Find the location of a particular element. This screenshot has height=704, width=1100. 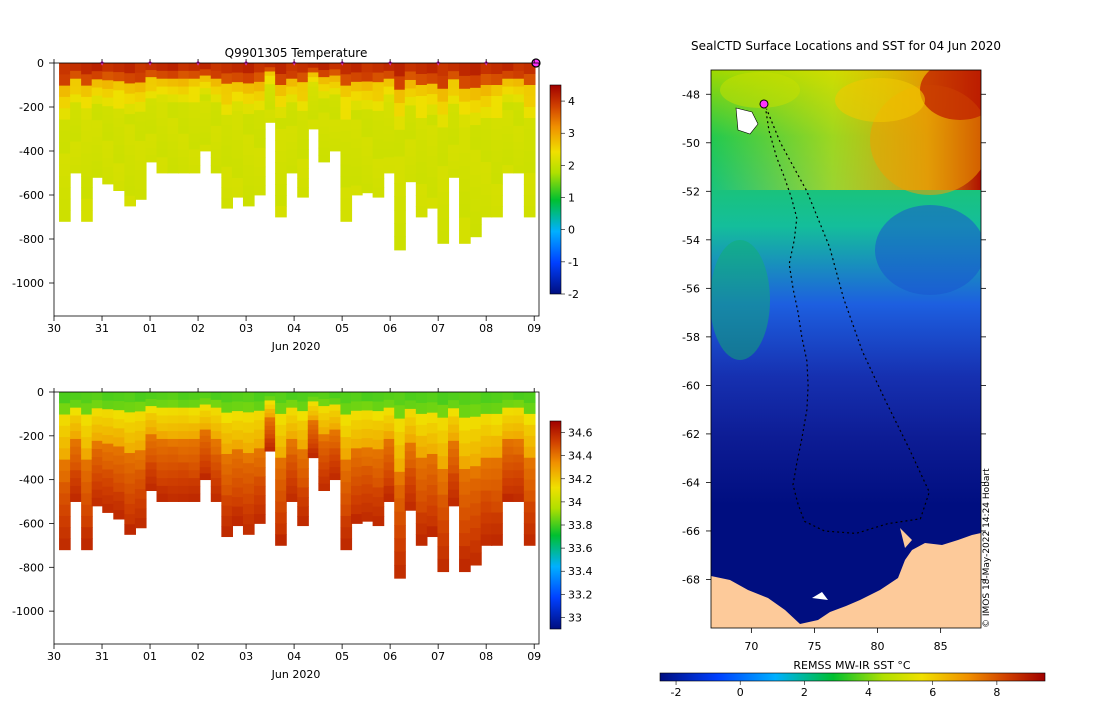

colorbar-tick-label: 33.6 is located at coordinates (580, 548).